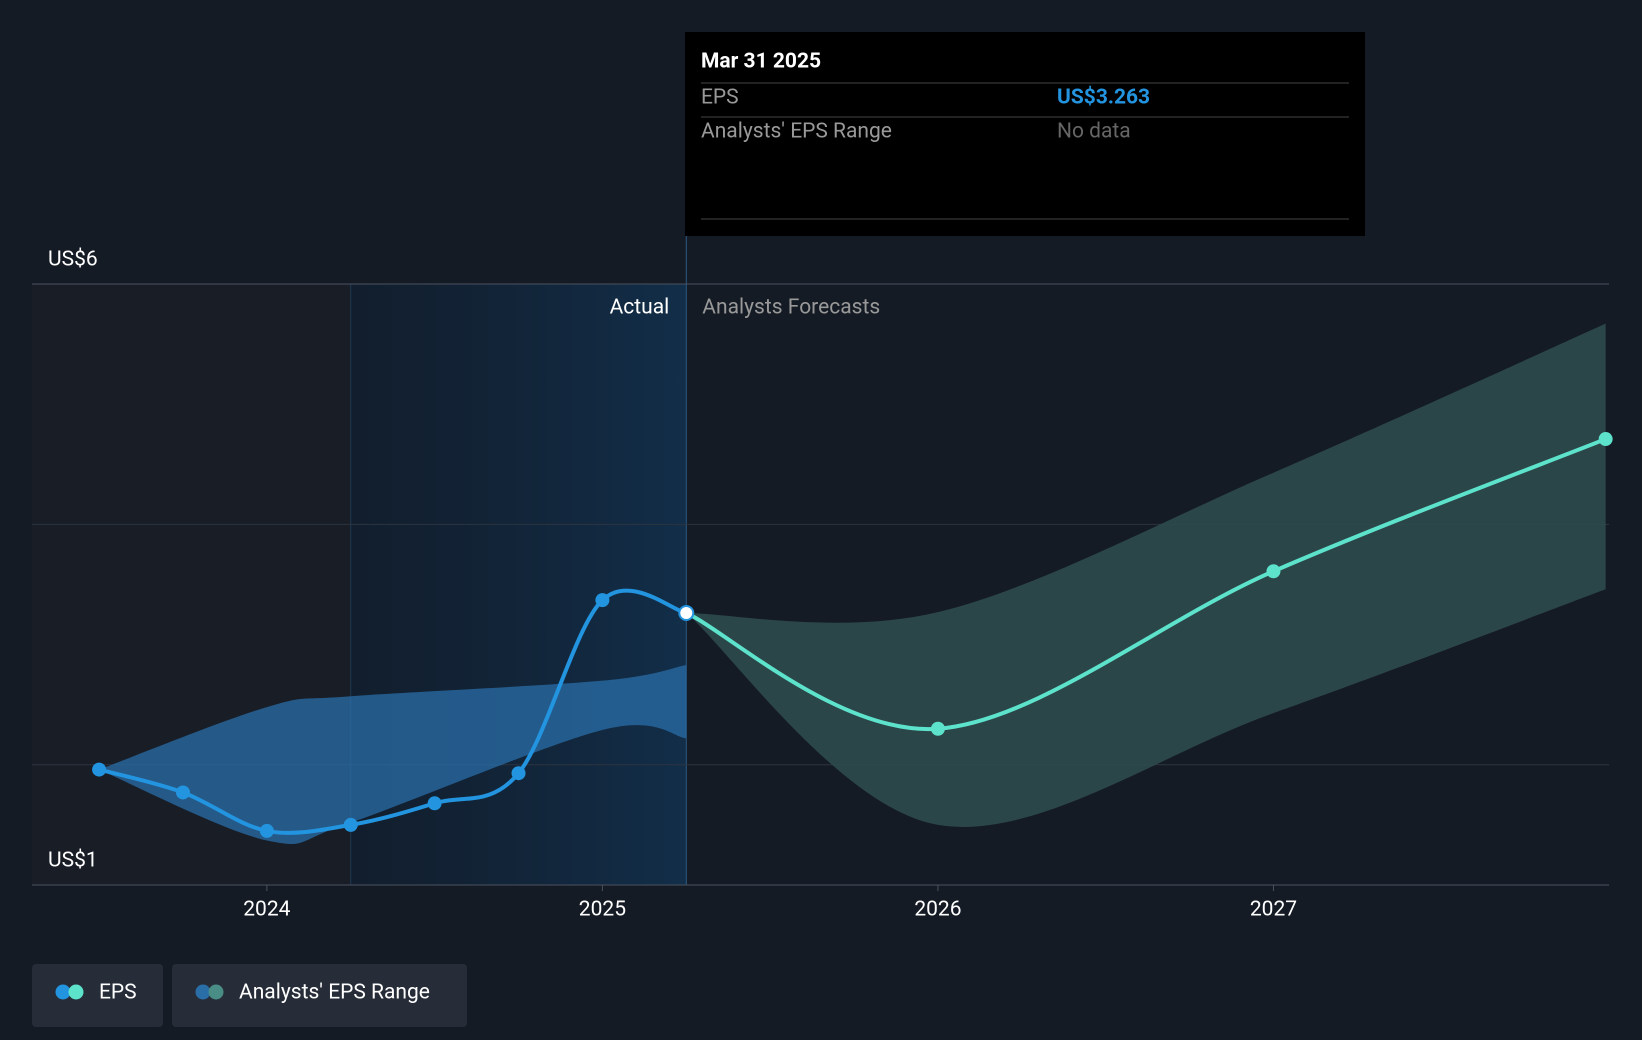  What do you see at coordinates (640, 308) in the screenshot?
I see `actual-label: Actual` at bounding box center [640, 308].